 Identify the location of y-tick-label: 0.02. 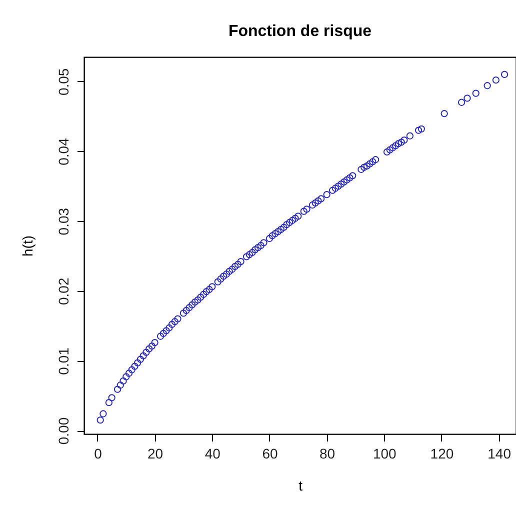
(64, 292).